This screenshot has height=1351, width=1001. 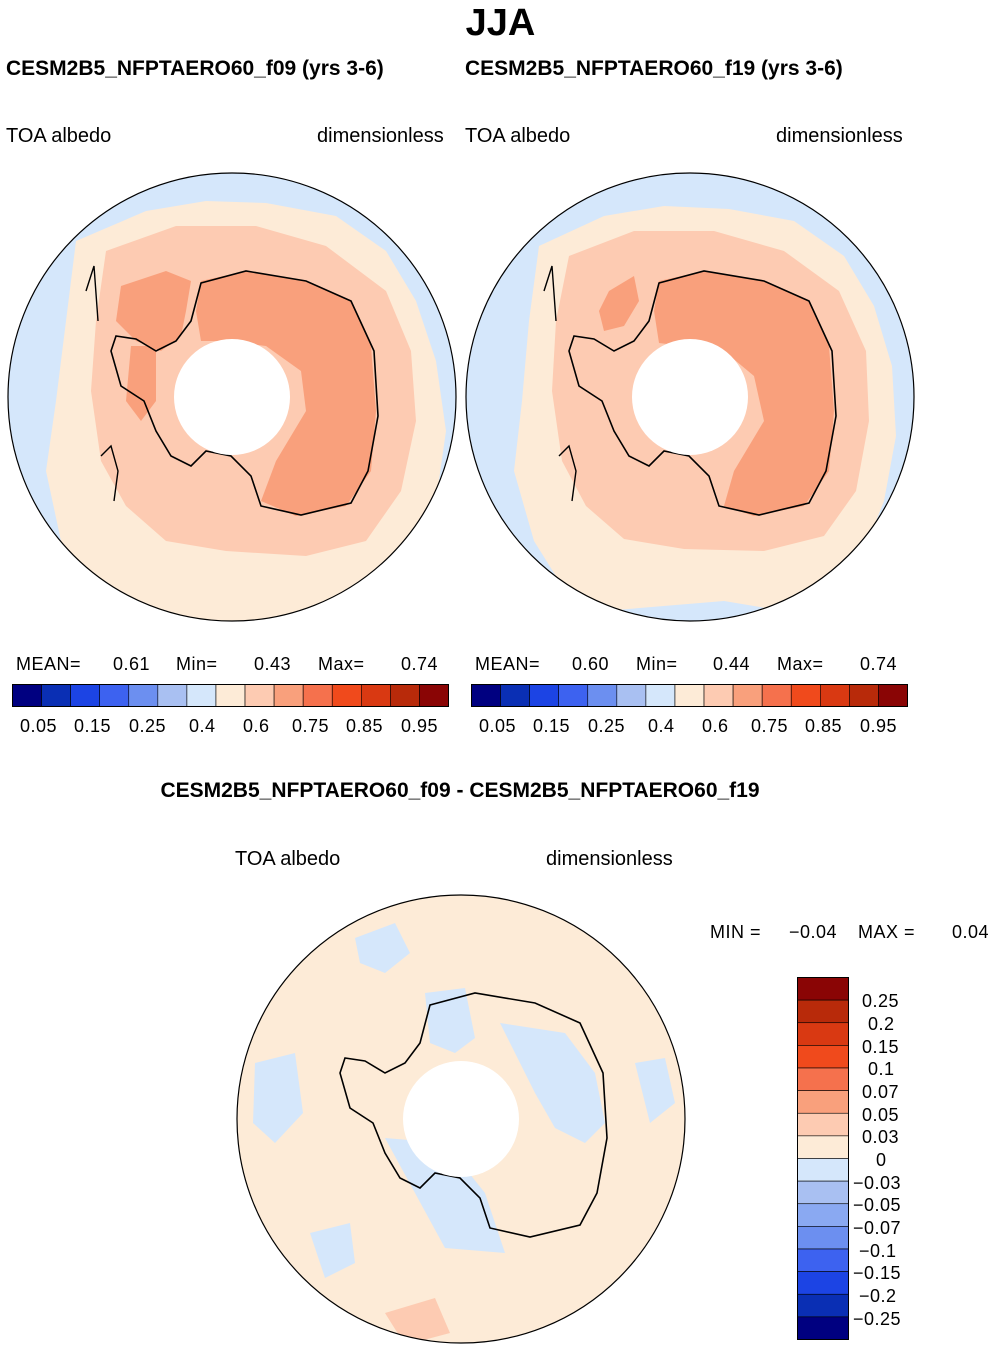 What do you see at coordinates (93, 726) in the screenshot?
I see `panel1-cb-tick: 0.15` at bounding box center [93, 726].